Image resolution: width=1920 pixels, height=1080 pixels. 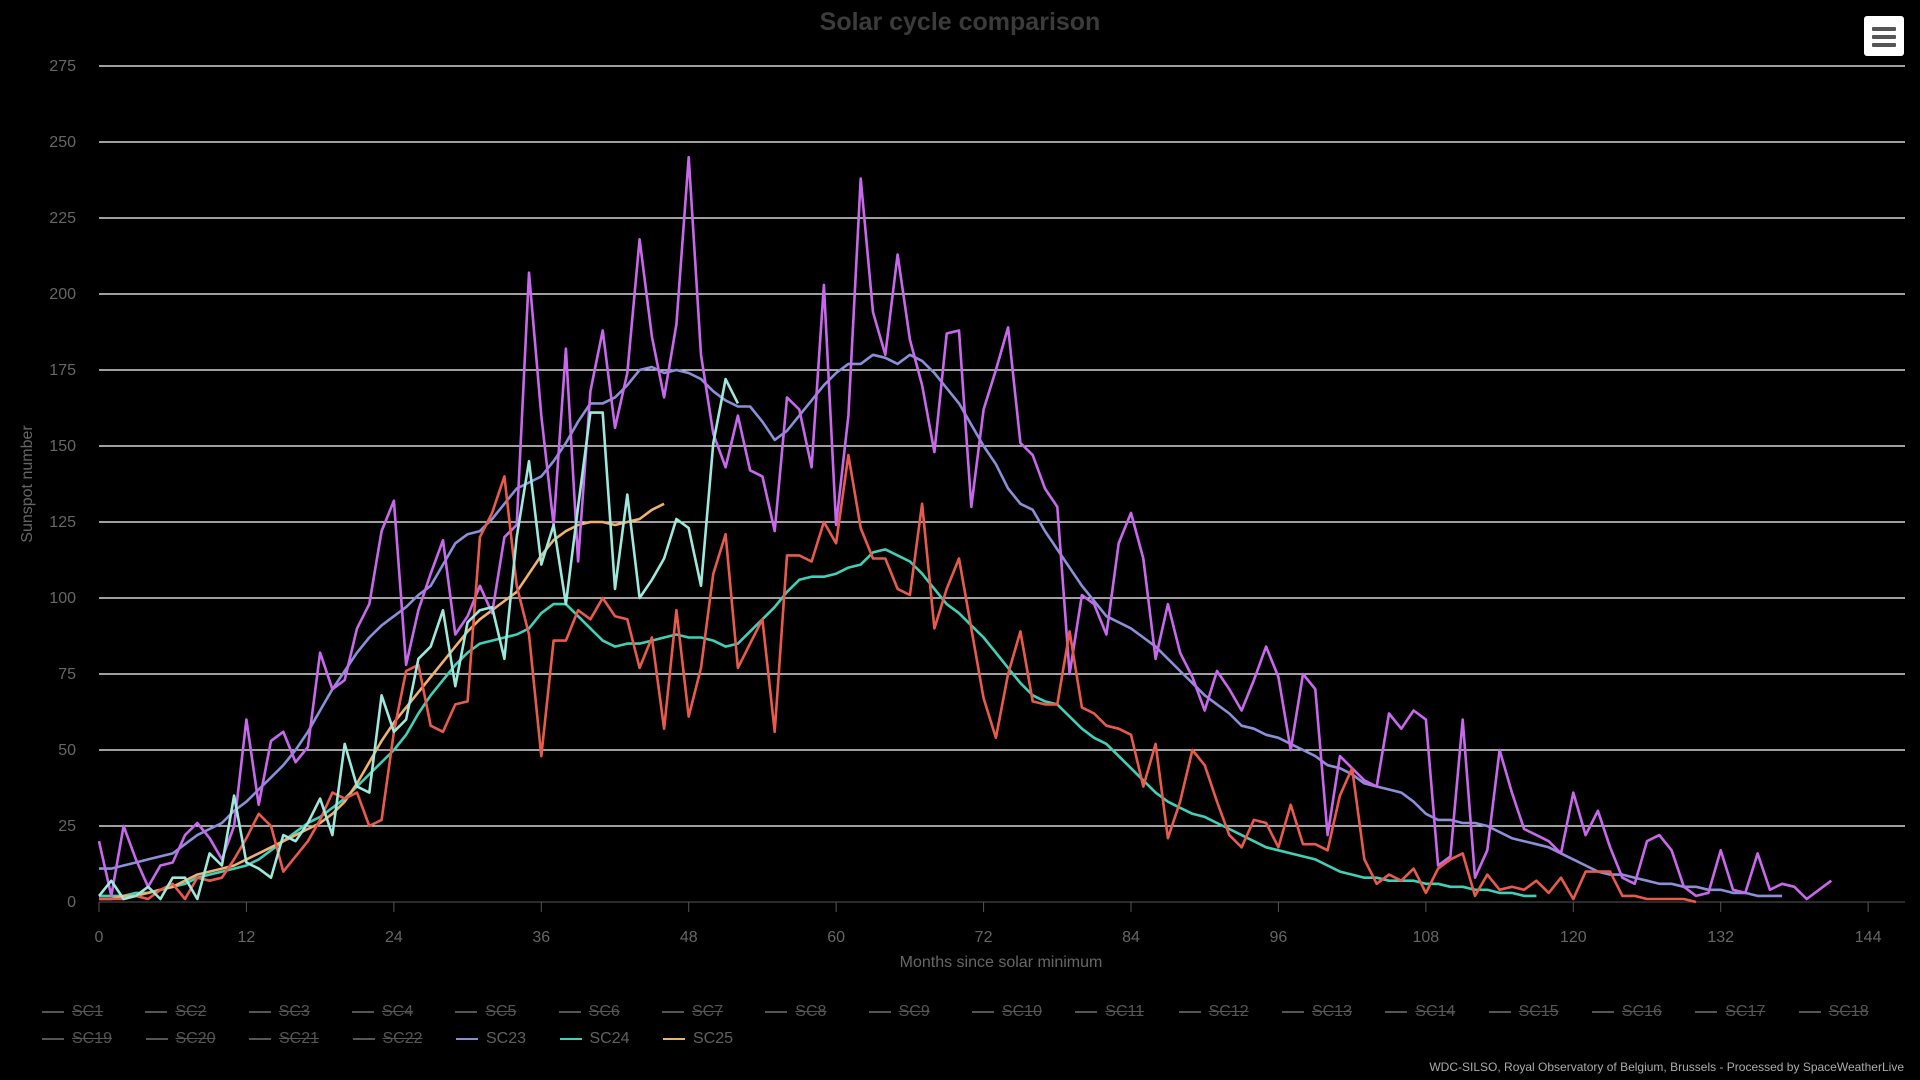 I want to click on legend-item-sc22: SC22, so click(x=404, y=1038).